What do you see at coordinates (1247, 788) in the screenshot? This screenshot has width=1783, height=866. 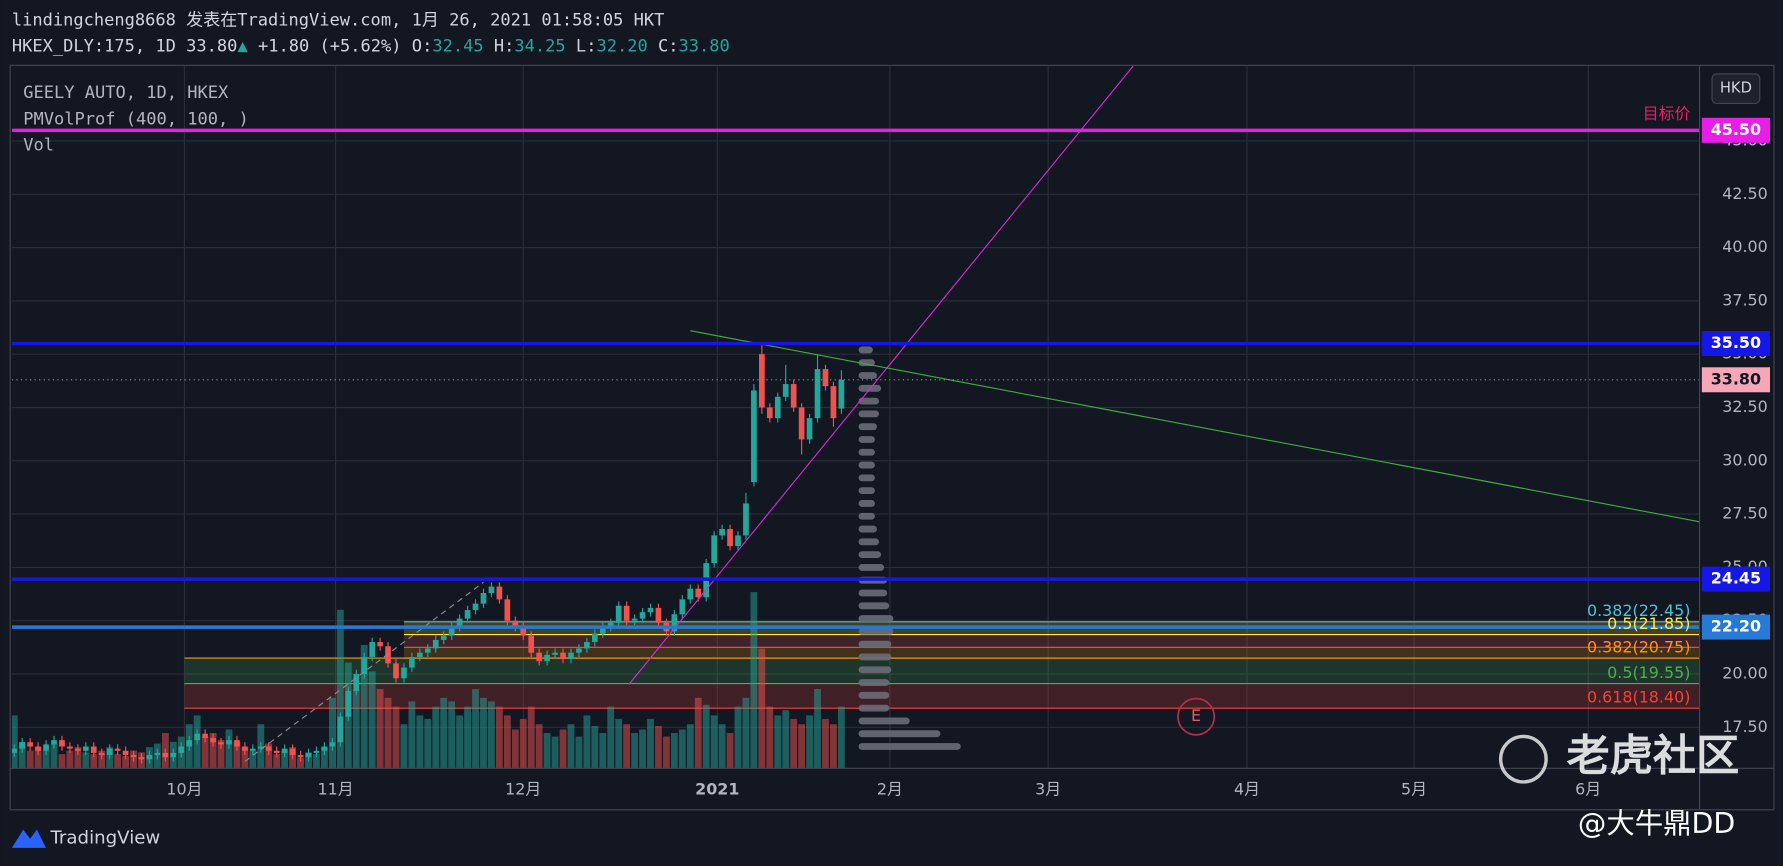 I see `x-tick-label: 4月` at bounding box center [1247, 788].